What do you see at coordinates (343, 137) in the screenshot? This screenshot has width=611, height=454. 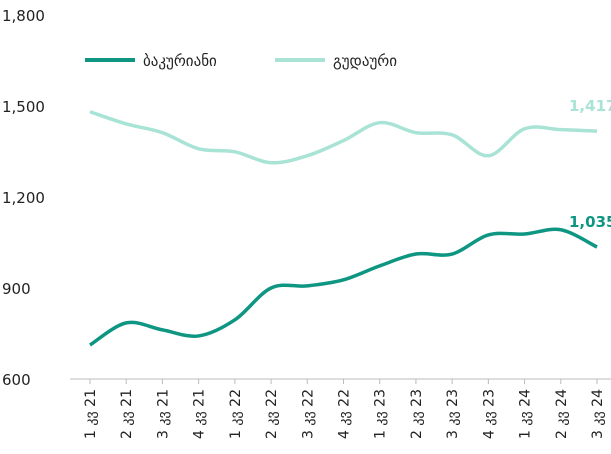 I see `series-line` at bounding box center [343, 137].